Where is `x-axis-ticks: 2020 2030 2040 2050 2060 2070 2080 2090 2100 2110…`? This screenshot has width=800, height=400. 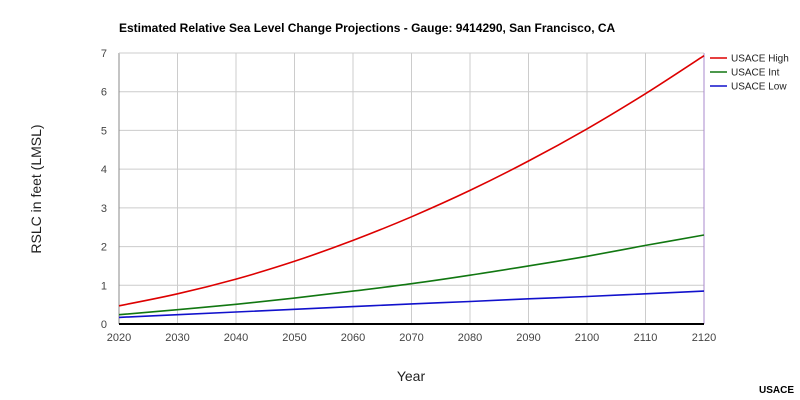 x-axis-ticks: 2020 2030 2040 2050 2060 2070 2080 2090 2100 2110… is located at coordinates (411, 338).